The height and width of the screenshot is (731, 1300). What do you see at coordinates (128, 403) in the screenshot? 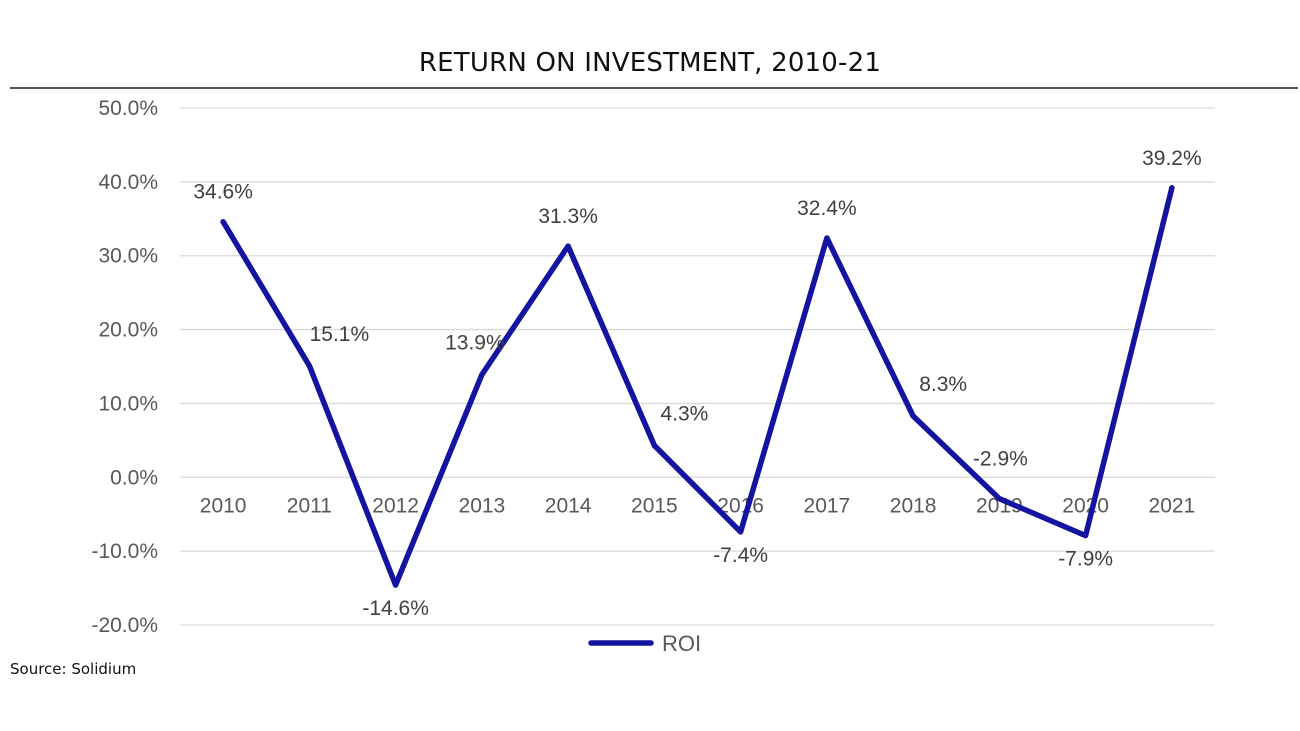
I see `y-tick-label: 10.0%` at bounding box center [128, 403].